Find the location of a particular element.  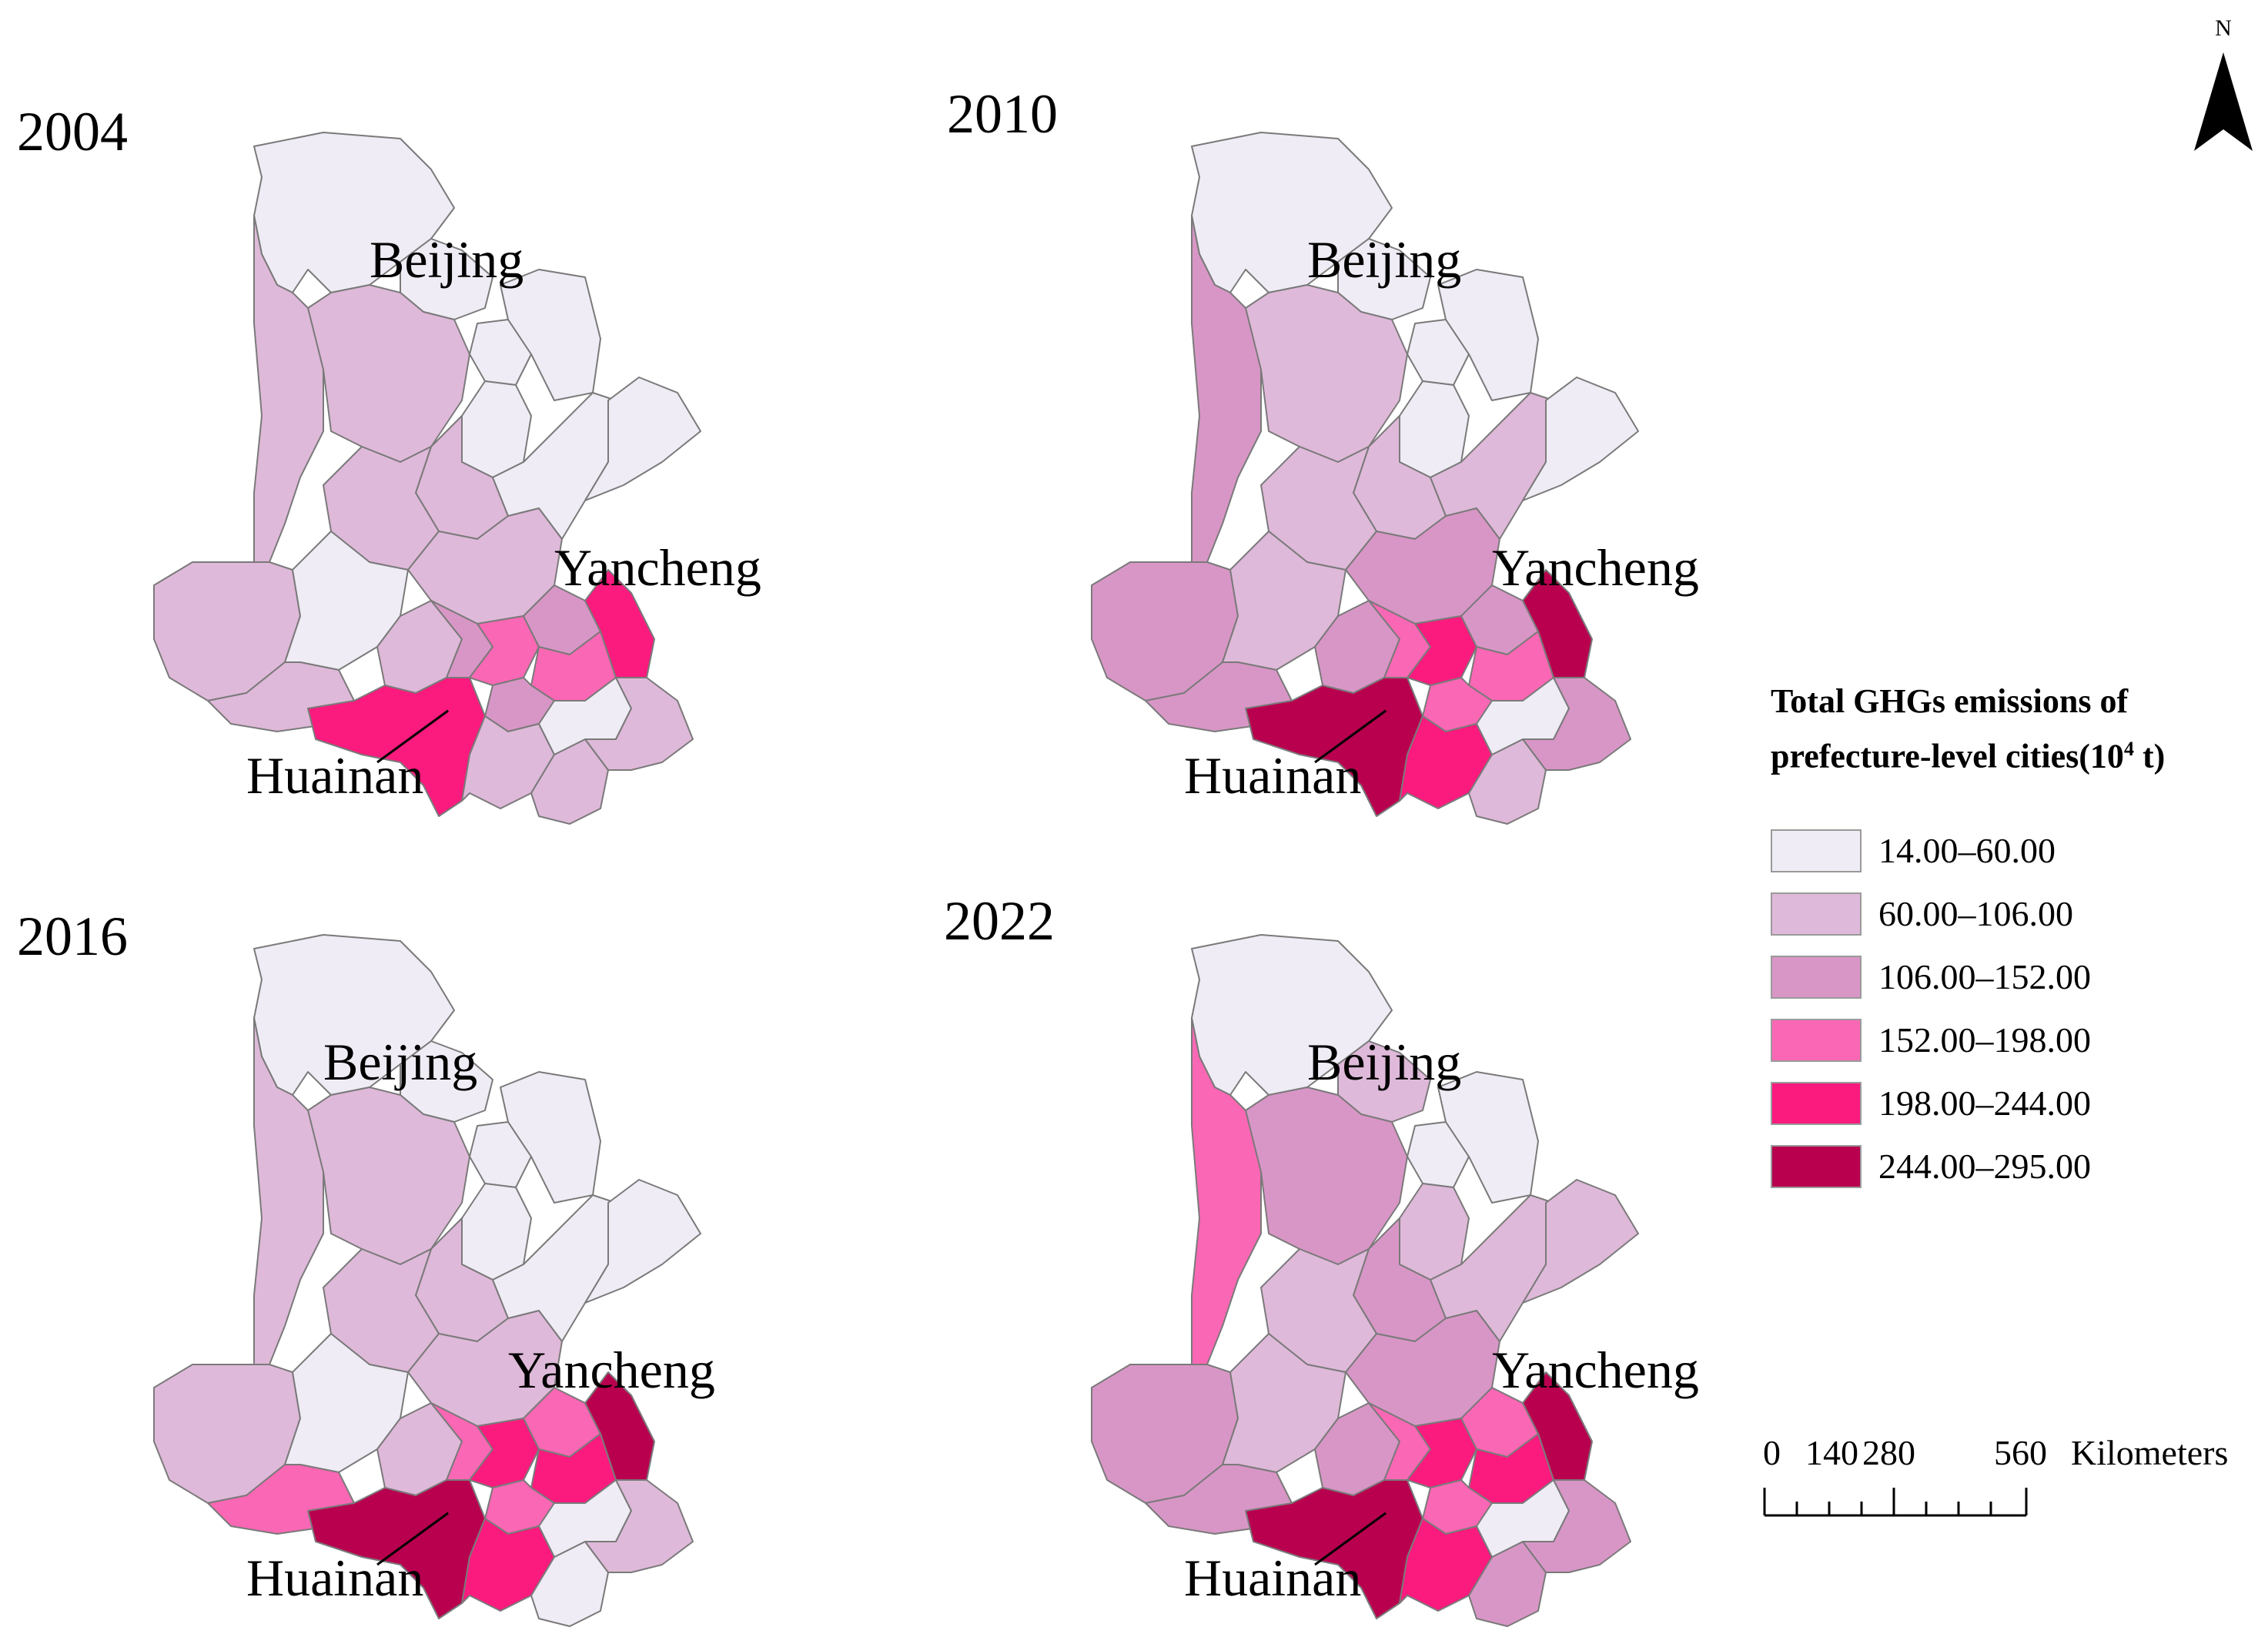

legend-title-unit: t) is located at coordinates (2149, 756).